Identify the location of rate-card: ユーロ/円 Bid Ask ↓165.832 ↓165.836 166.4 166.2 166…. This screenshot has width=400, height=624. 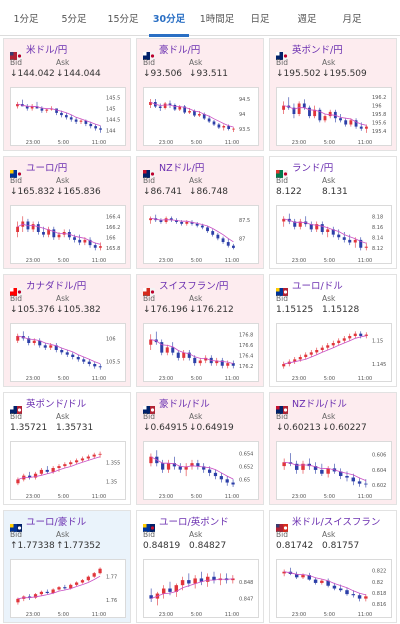
(67, 212).